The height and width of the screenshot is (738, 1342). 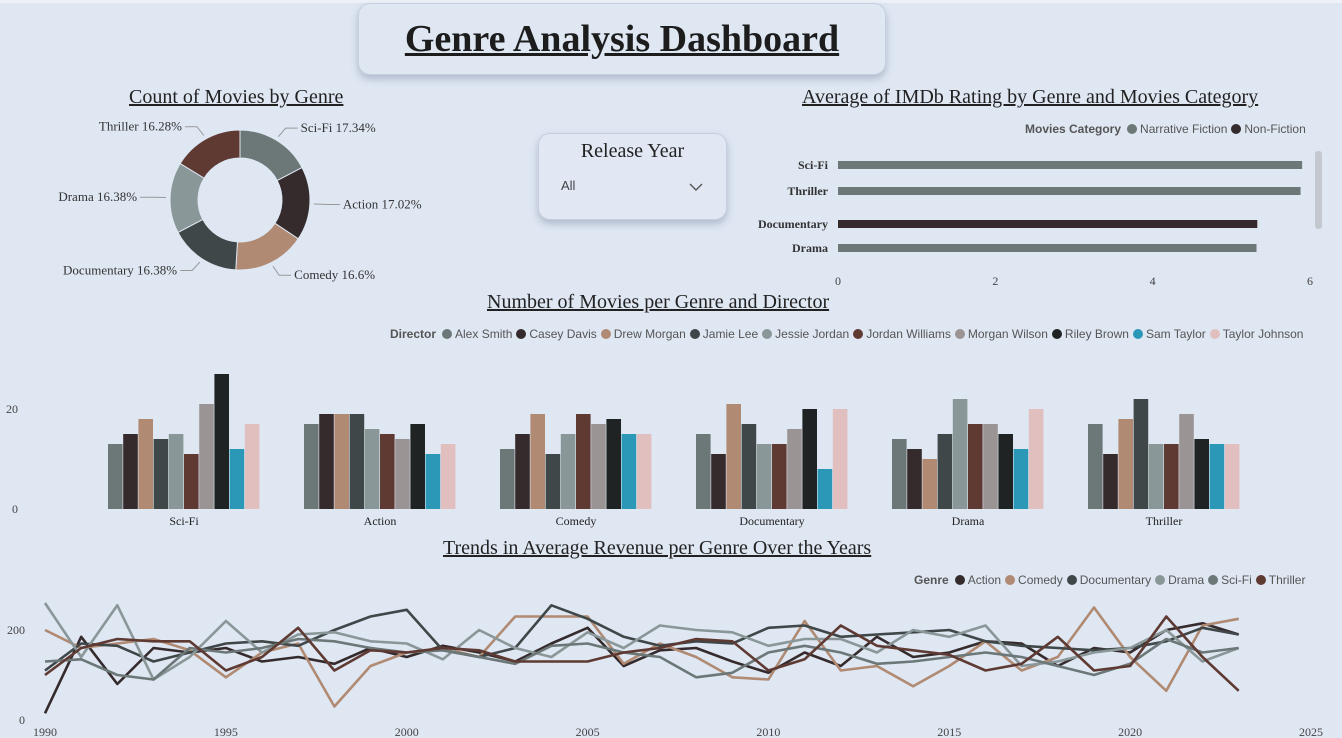 What do you see at coordinates (380, 521) in the screenshot?
I see `director-category-label: Action` at bounding box center [380, 521].